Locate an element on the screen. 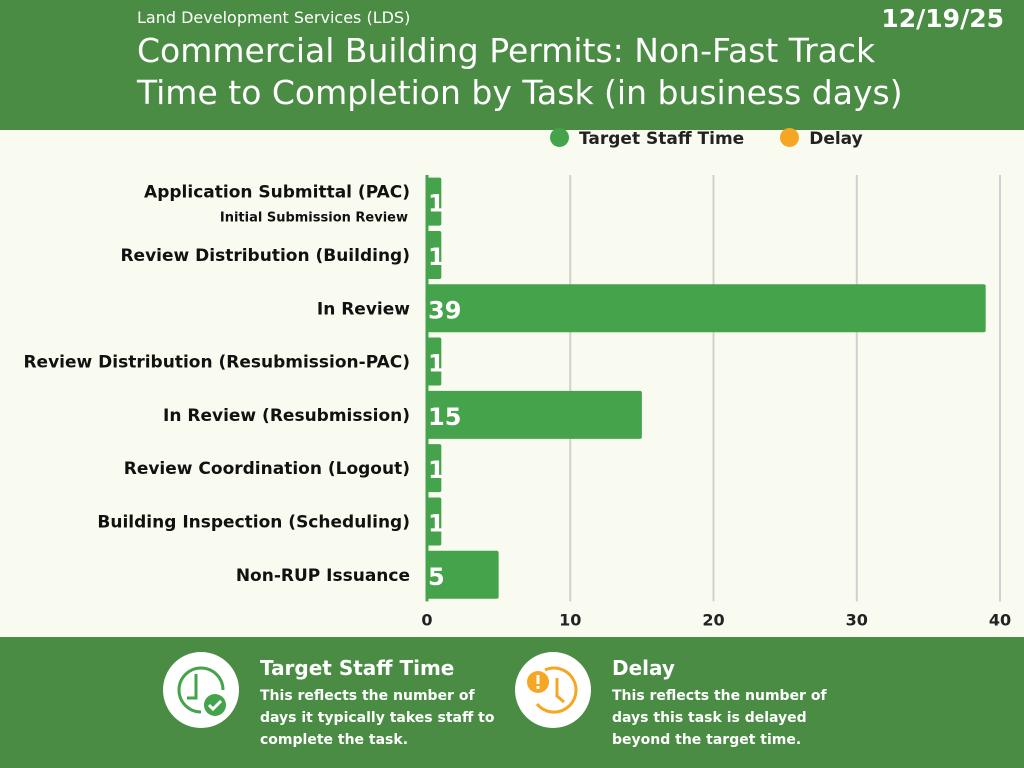 The height and width of the screenshot is (768, 1024). report-date: 12/19/25 is located at coordinates (942, 18).